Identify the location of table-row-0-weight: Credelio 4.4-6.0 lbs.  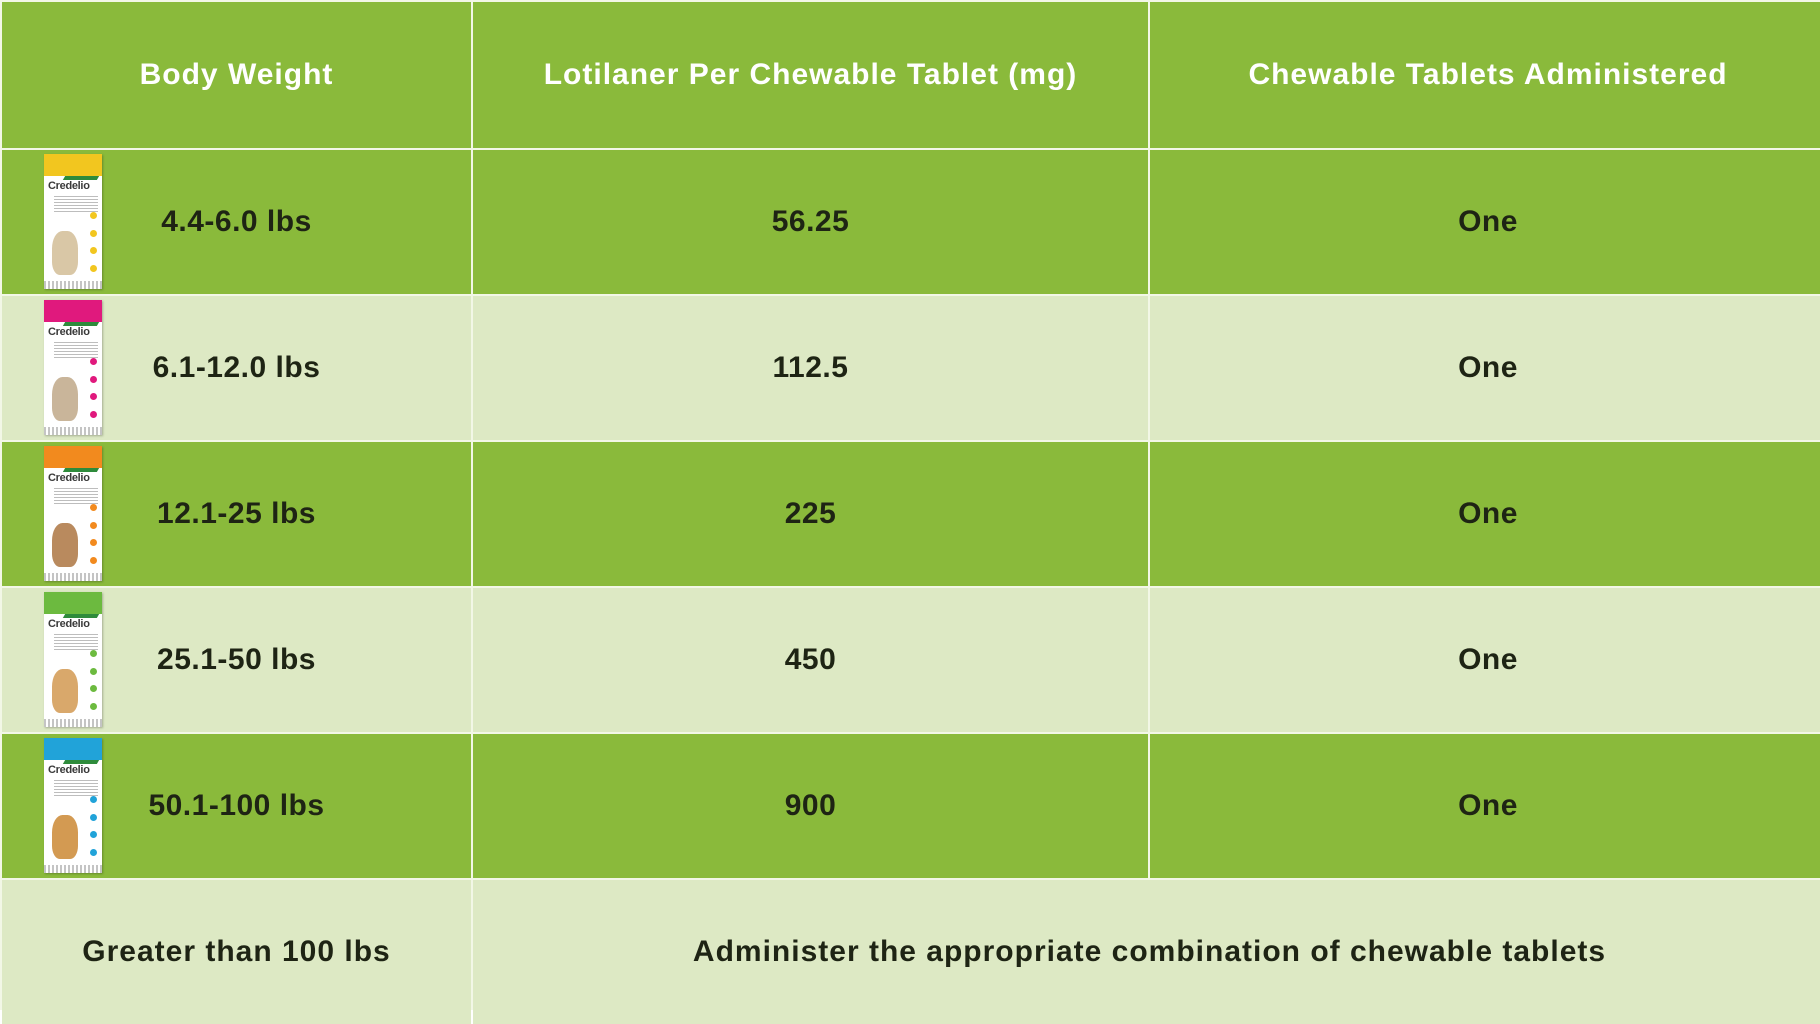
(236, 222).